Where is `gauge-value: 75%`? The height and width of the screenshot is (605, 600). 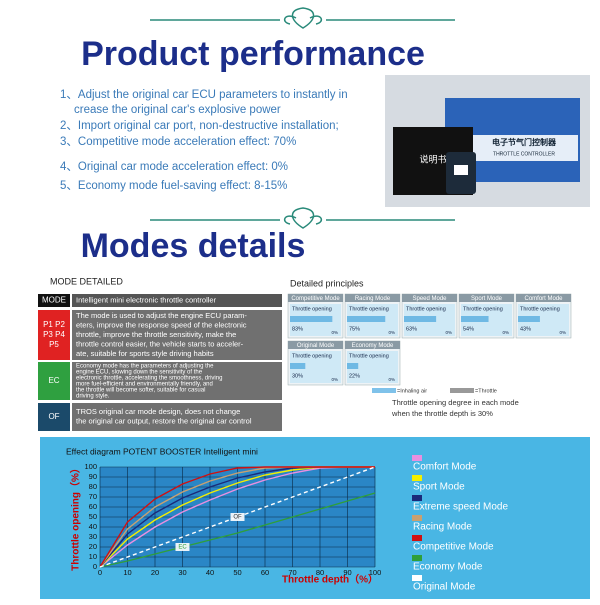 gauge-value: 75% is located at coordinates (354, 329).